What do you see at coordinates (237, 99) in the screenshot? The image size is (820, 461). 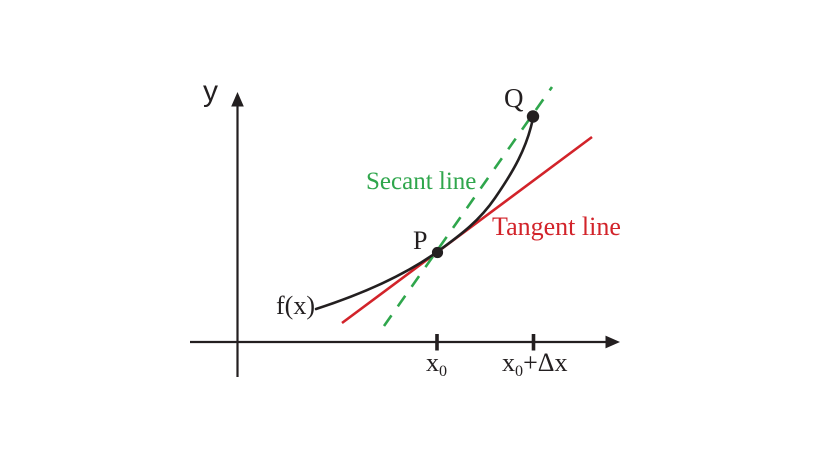 I see `y-axis-arrowhead` at bounding box center [237, 99].